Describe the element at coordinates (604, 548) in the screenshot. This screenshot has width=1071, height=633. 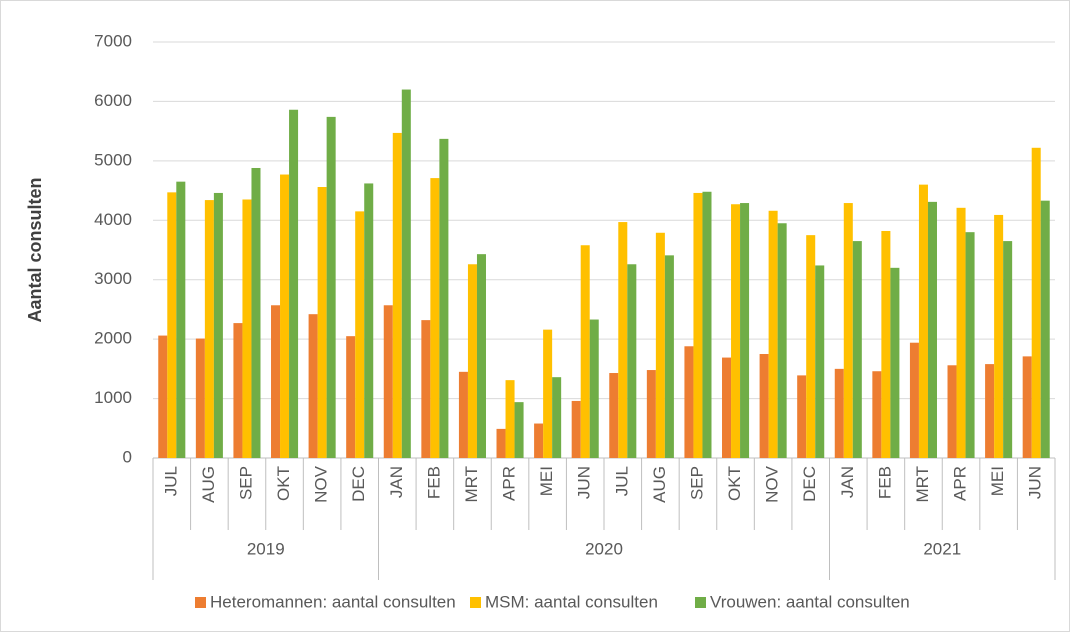
I see `group-label: 2020` at that location.